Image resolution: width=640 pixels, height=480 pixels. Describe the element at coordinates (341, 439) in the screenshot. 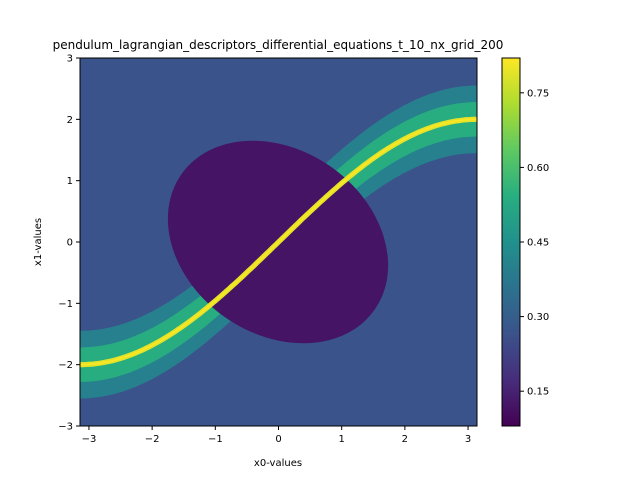

I see `x-tick-label: 1` at that location.